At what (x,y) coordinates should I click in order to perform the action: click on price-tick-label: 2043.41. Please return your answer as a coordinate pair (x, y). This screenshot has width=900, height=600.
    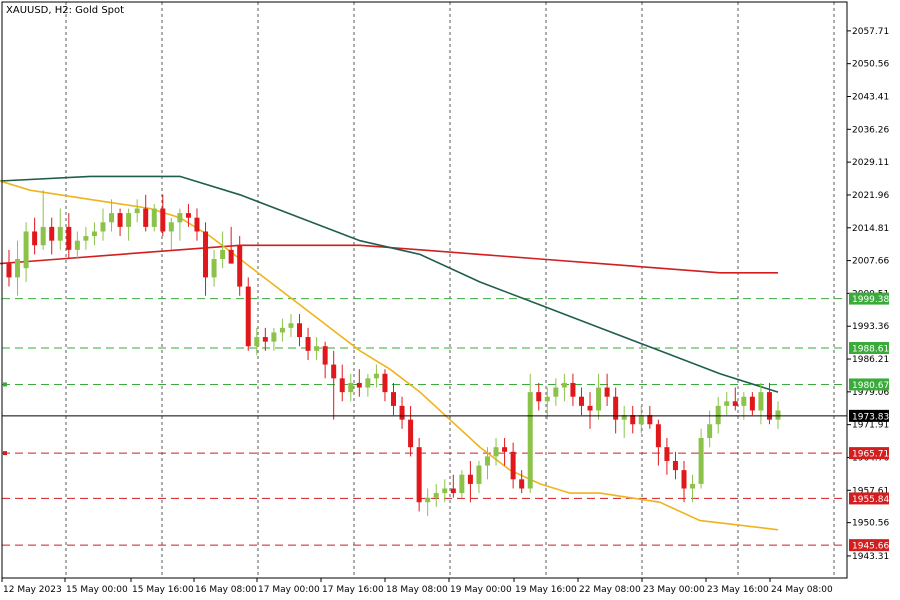
    Looking at the image, I should click on (870, 98).